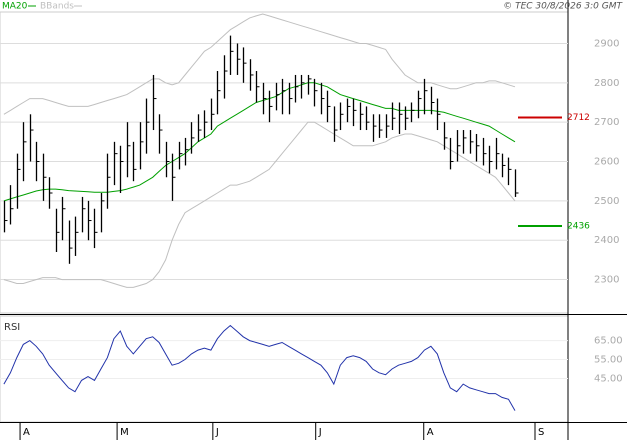 This screenshot has height=440, width=627. What do you see at coordinates (606, 122) in the screenshot?
I see `y-tick-label: 2700` at bounding box center [606, 122].